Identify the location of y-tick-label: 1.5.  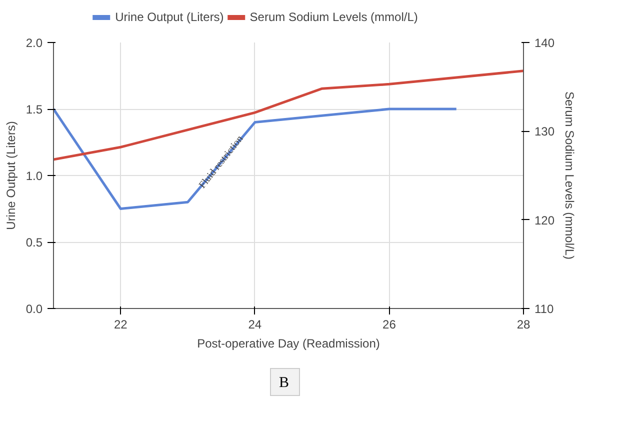
(34, 109).